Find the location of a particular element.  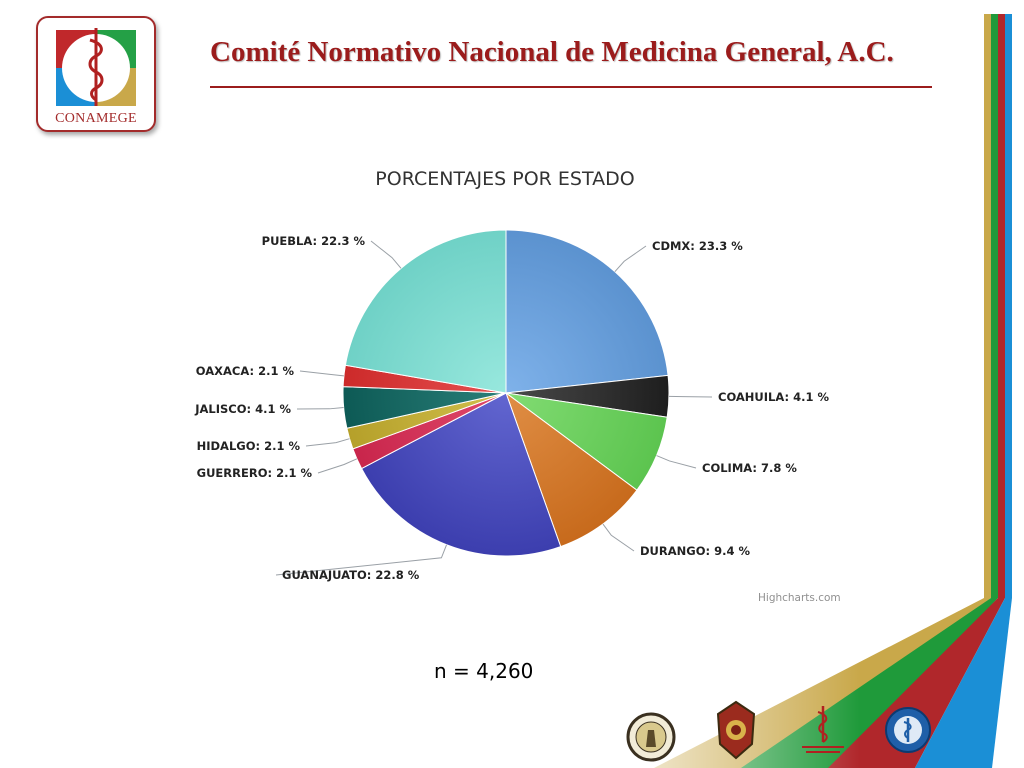

data-label-oaxaca: OAXACA: 2.1 % is located at coordinates (245, 371).